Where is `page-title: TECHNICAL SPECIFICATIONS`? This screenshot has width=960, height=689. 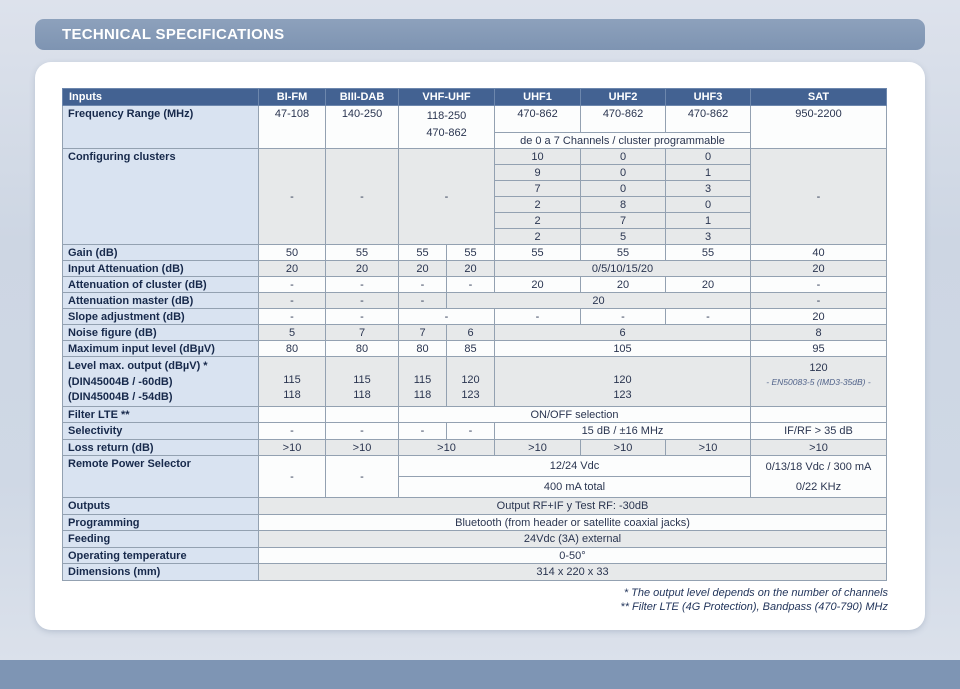 page-title: TECHNICAL SPECIFICATIONS is located at coordinates (173, 34).